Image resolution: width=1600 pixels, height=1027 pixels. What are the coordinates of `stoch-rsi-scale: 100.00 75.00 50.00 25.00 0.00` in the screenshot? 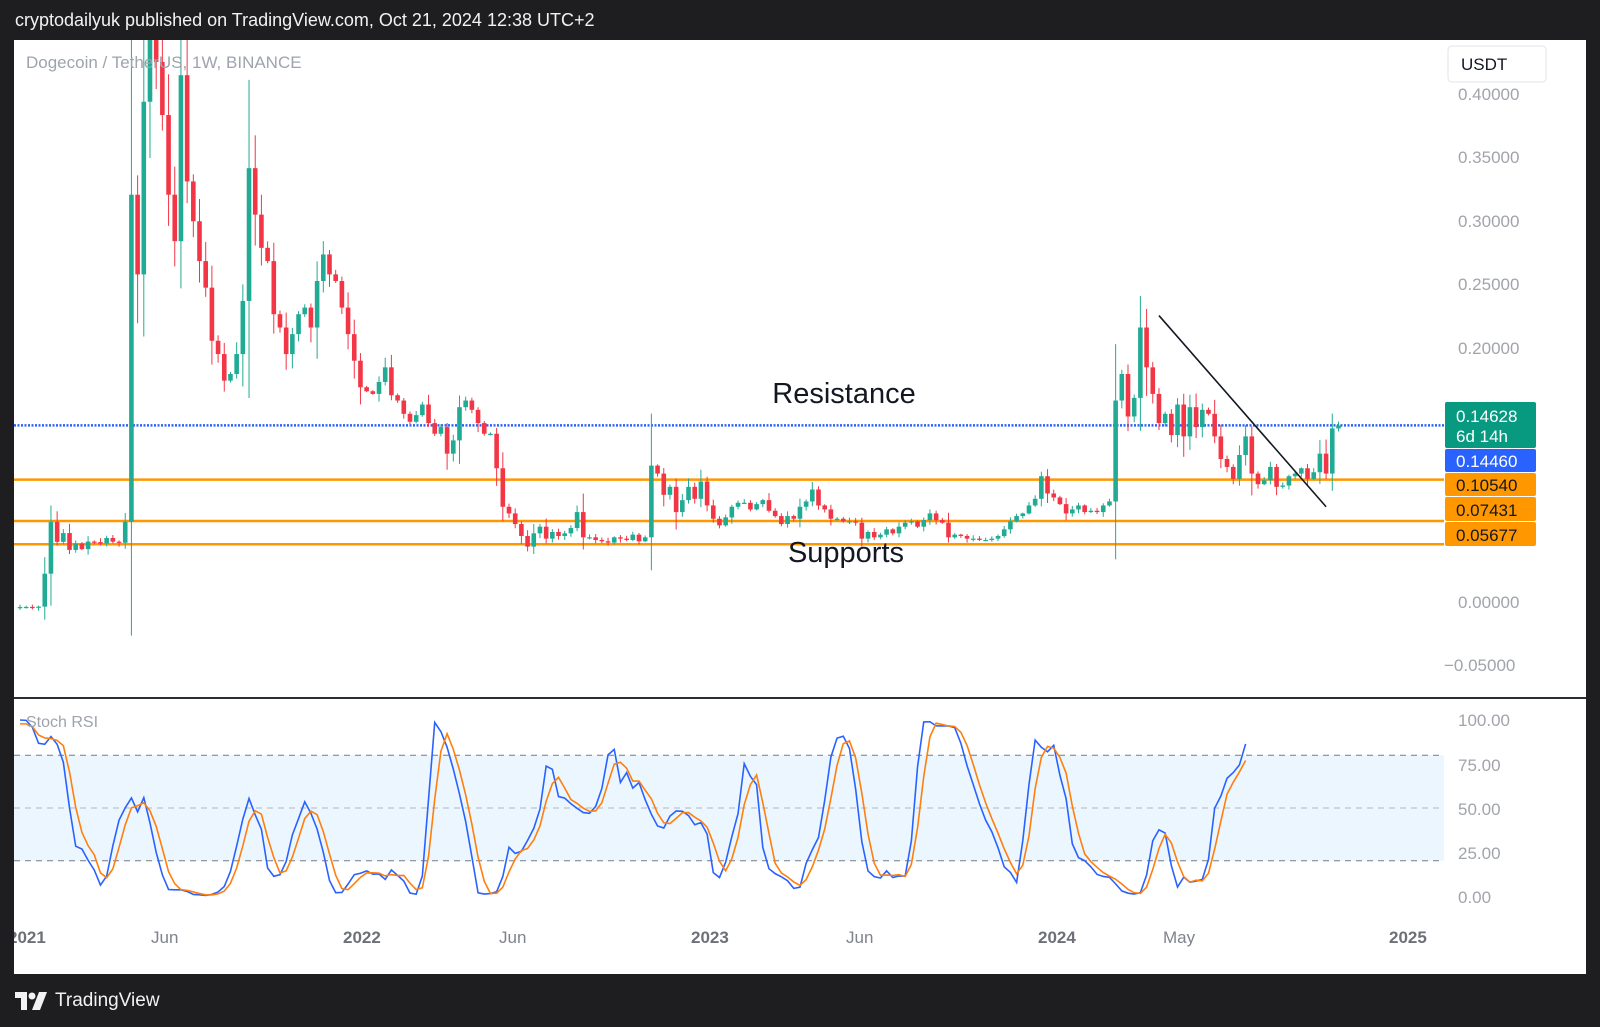 It's located at (1484, 809).